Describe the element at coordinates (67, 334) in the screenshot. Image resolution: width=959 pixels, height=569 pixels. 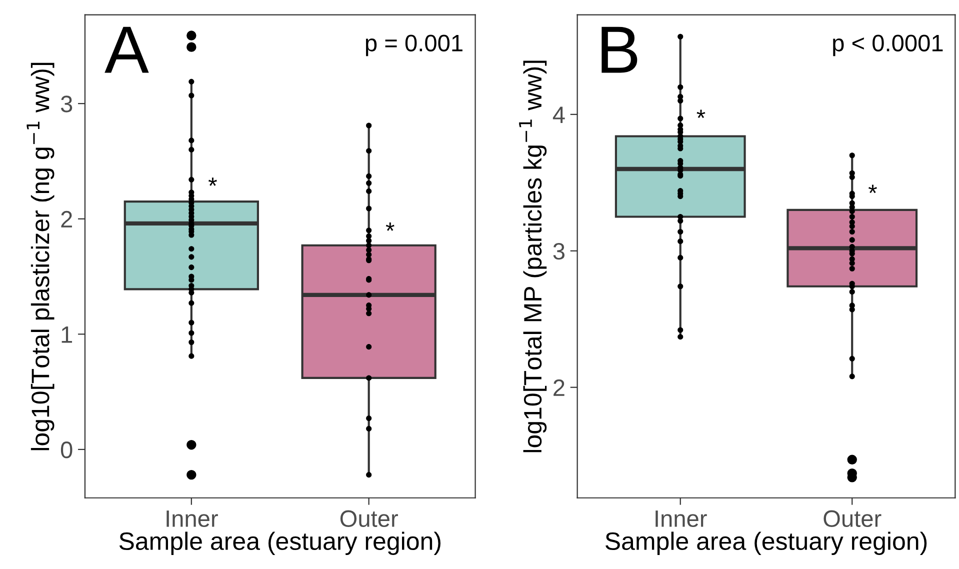
I see `y-tick-label: 1` at that location.